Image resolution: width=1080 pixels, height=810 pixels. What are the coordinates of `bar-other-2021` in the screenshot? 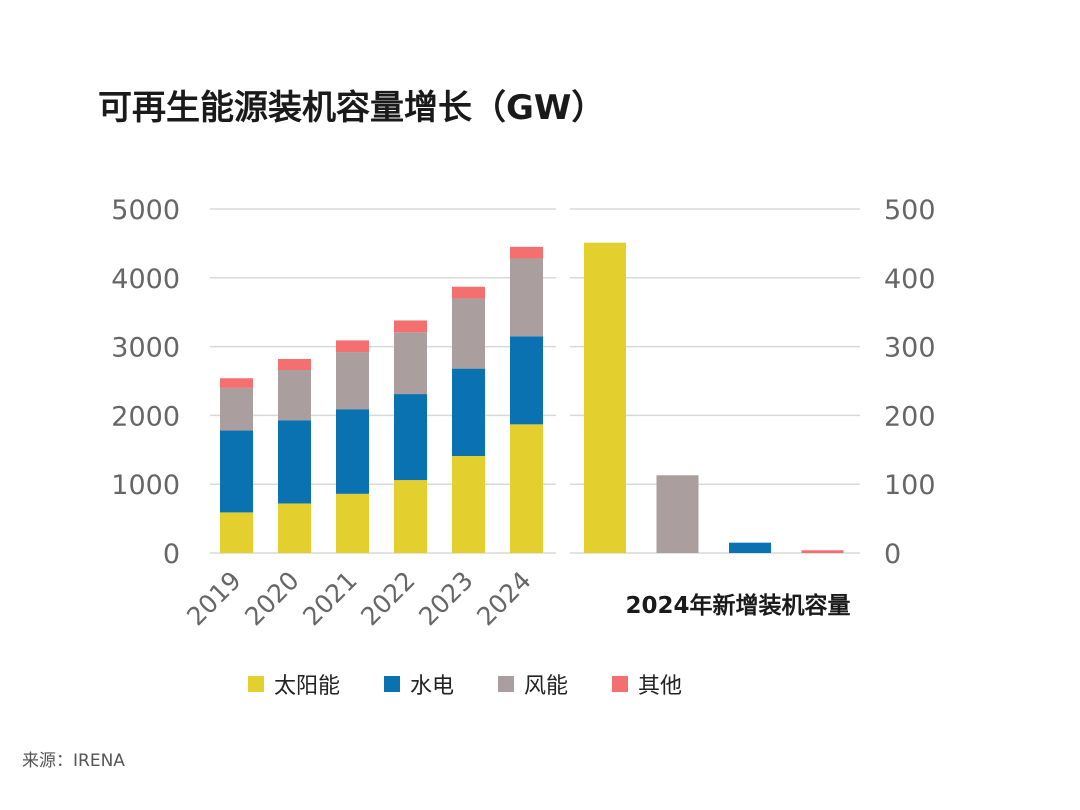 It's located at (352, 346).